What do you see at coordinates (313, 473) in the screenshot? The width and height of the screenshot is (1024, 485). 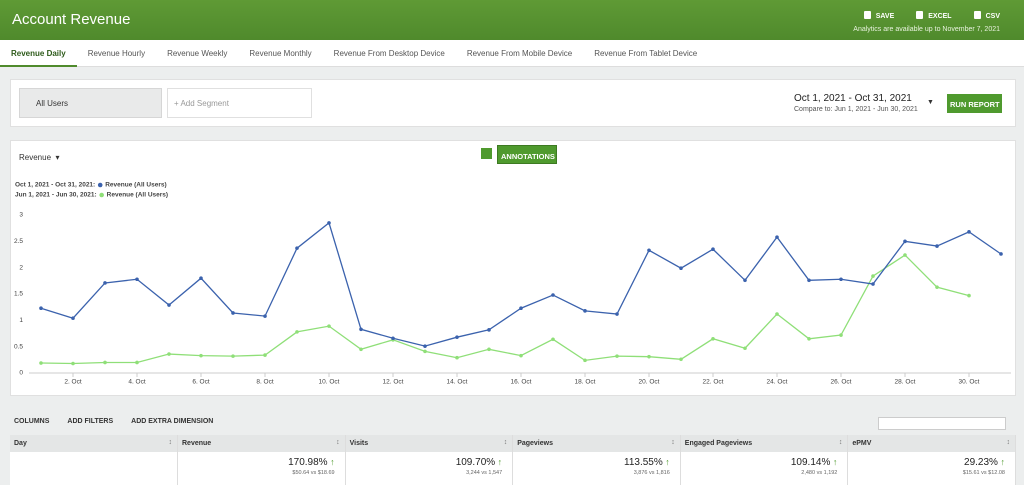 I see `comparison: $50.64 vs $18.69` at bounding box center [313, 473].